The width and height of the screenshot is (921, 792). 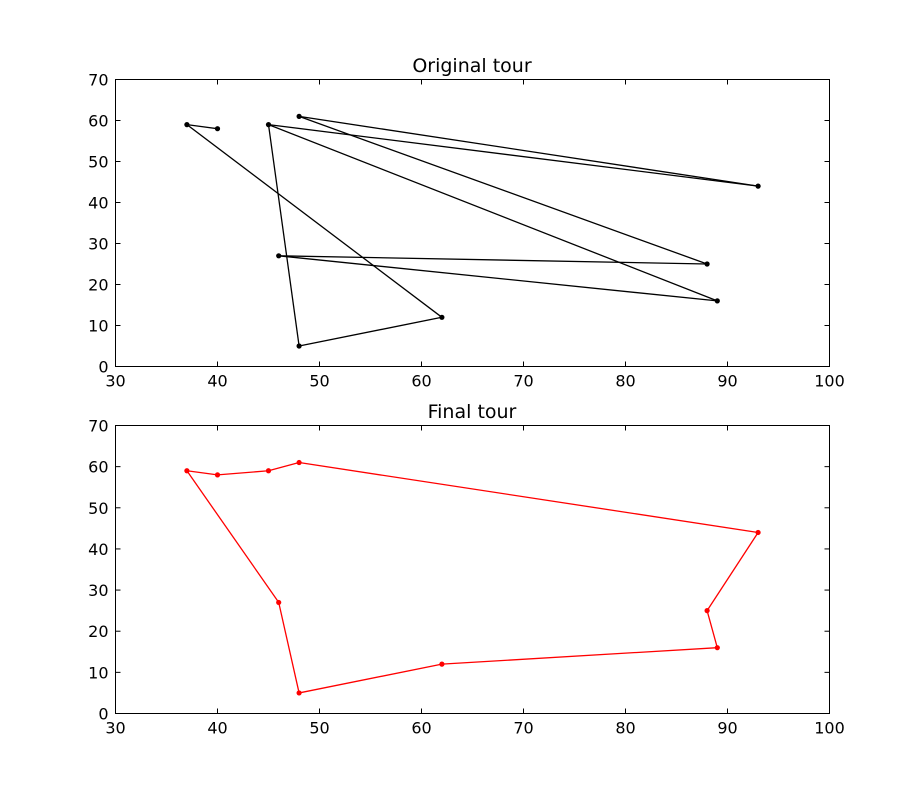 What do you see at coordinates (472, 66) in the screenshot?
I see `chart-title: Original tour` at bounding box center [472, 66].